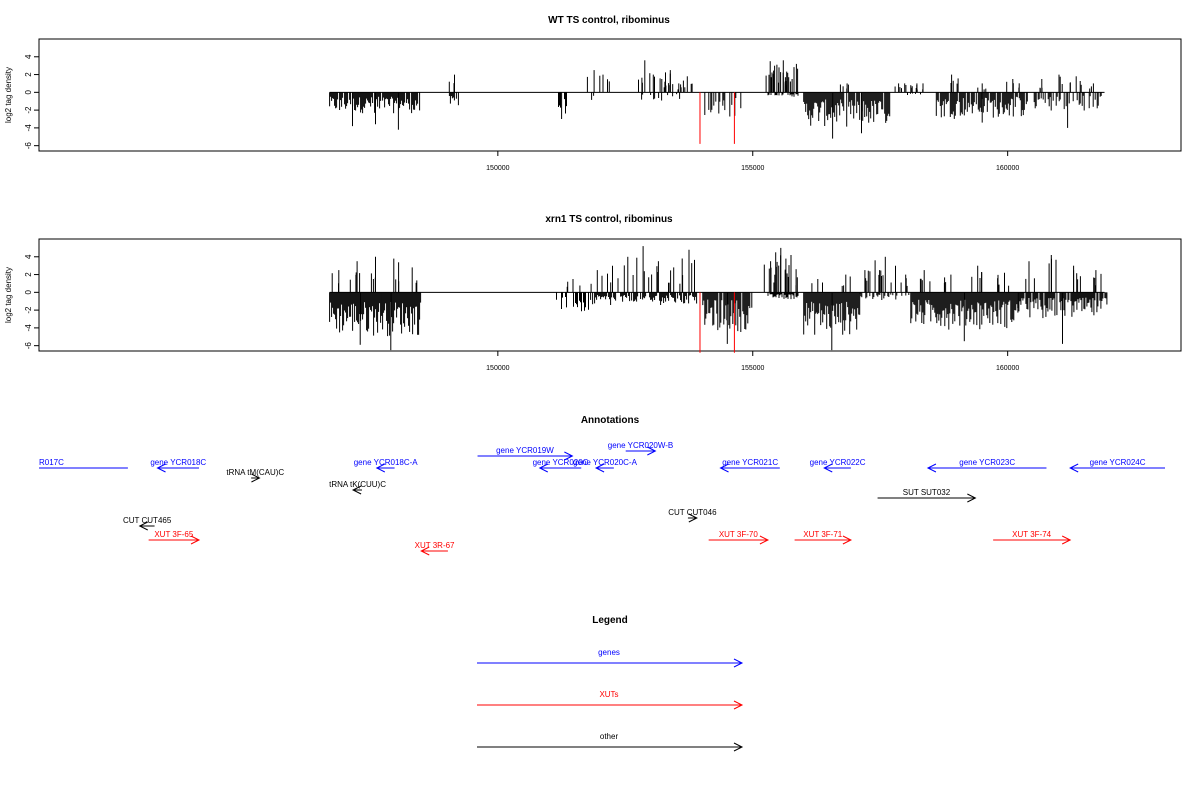 Image resolution: width=1200 pixels, height=800 pixels. Describe the element at coordinates (357, 484) in the screenshot. I see `feature-label: tRNA tK(CUU)C` at that location.